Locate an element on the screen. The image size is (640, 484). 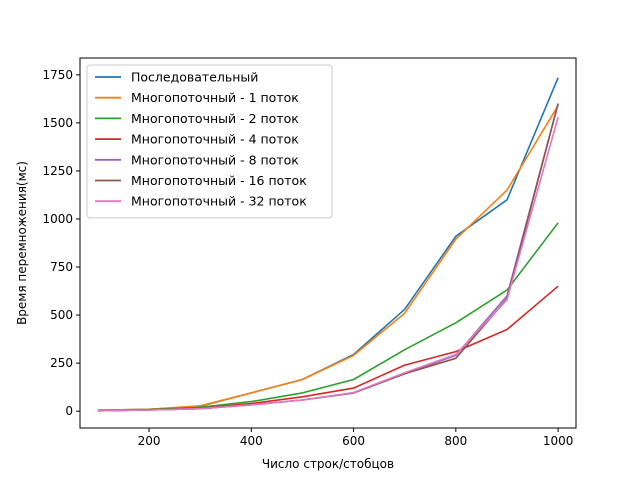
legend-label: Многопоточный - 8 поток is located at coordinates (215, 159).